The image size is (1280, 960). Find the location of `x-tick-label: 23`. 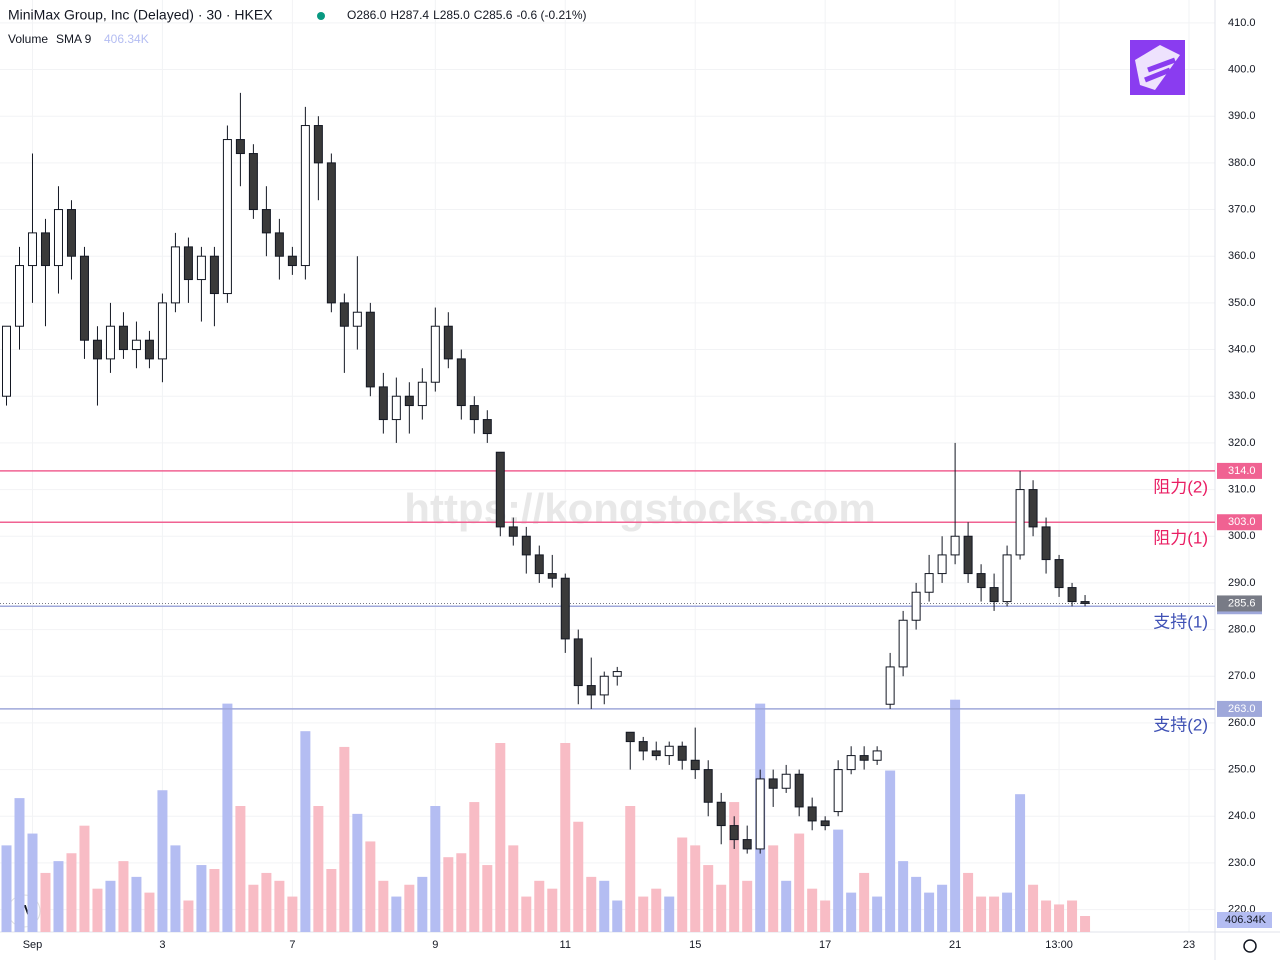

x-tick-label: 23 is located at coordinates (1189, 945).